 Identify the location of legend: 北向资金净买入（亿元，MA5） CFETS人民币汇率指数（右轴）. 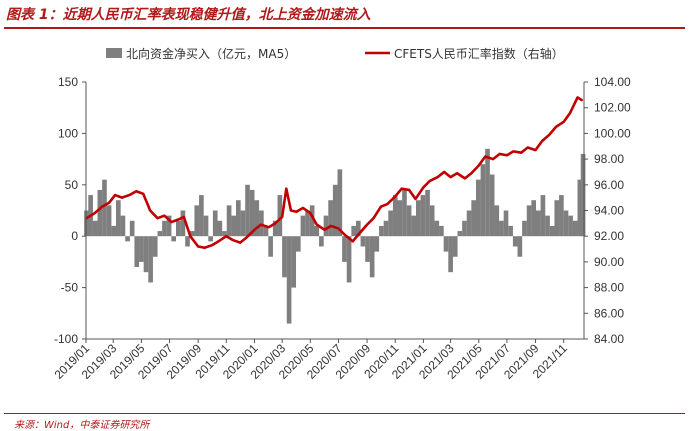
(335, 53).